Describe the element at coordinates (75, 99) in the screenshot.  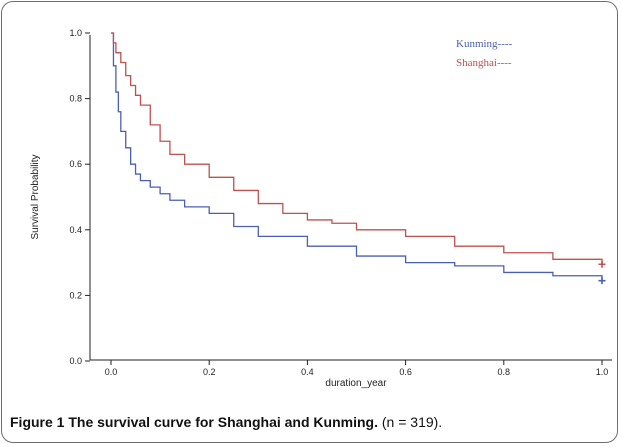
I see `y-tick-label: 0.8` at that location.